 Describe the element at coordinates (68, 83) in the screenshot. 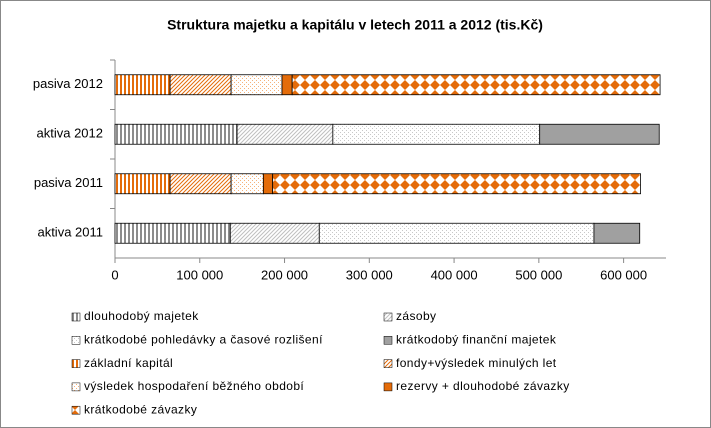

I see `y-tick-label: pasiva 2012` at that location.